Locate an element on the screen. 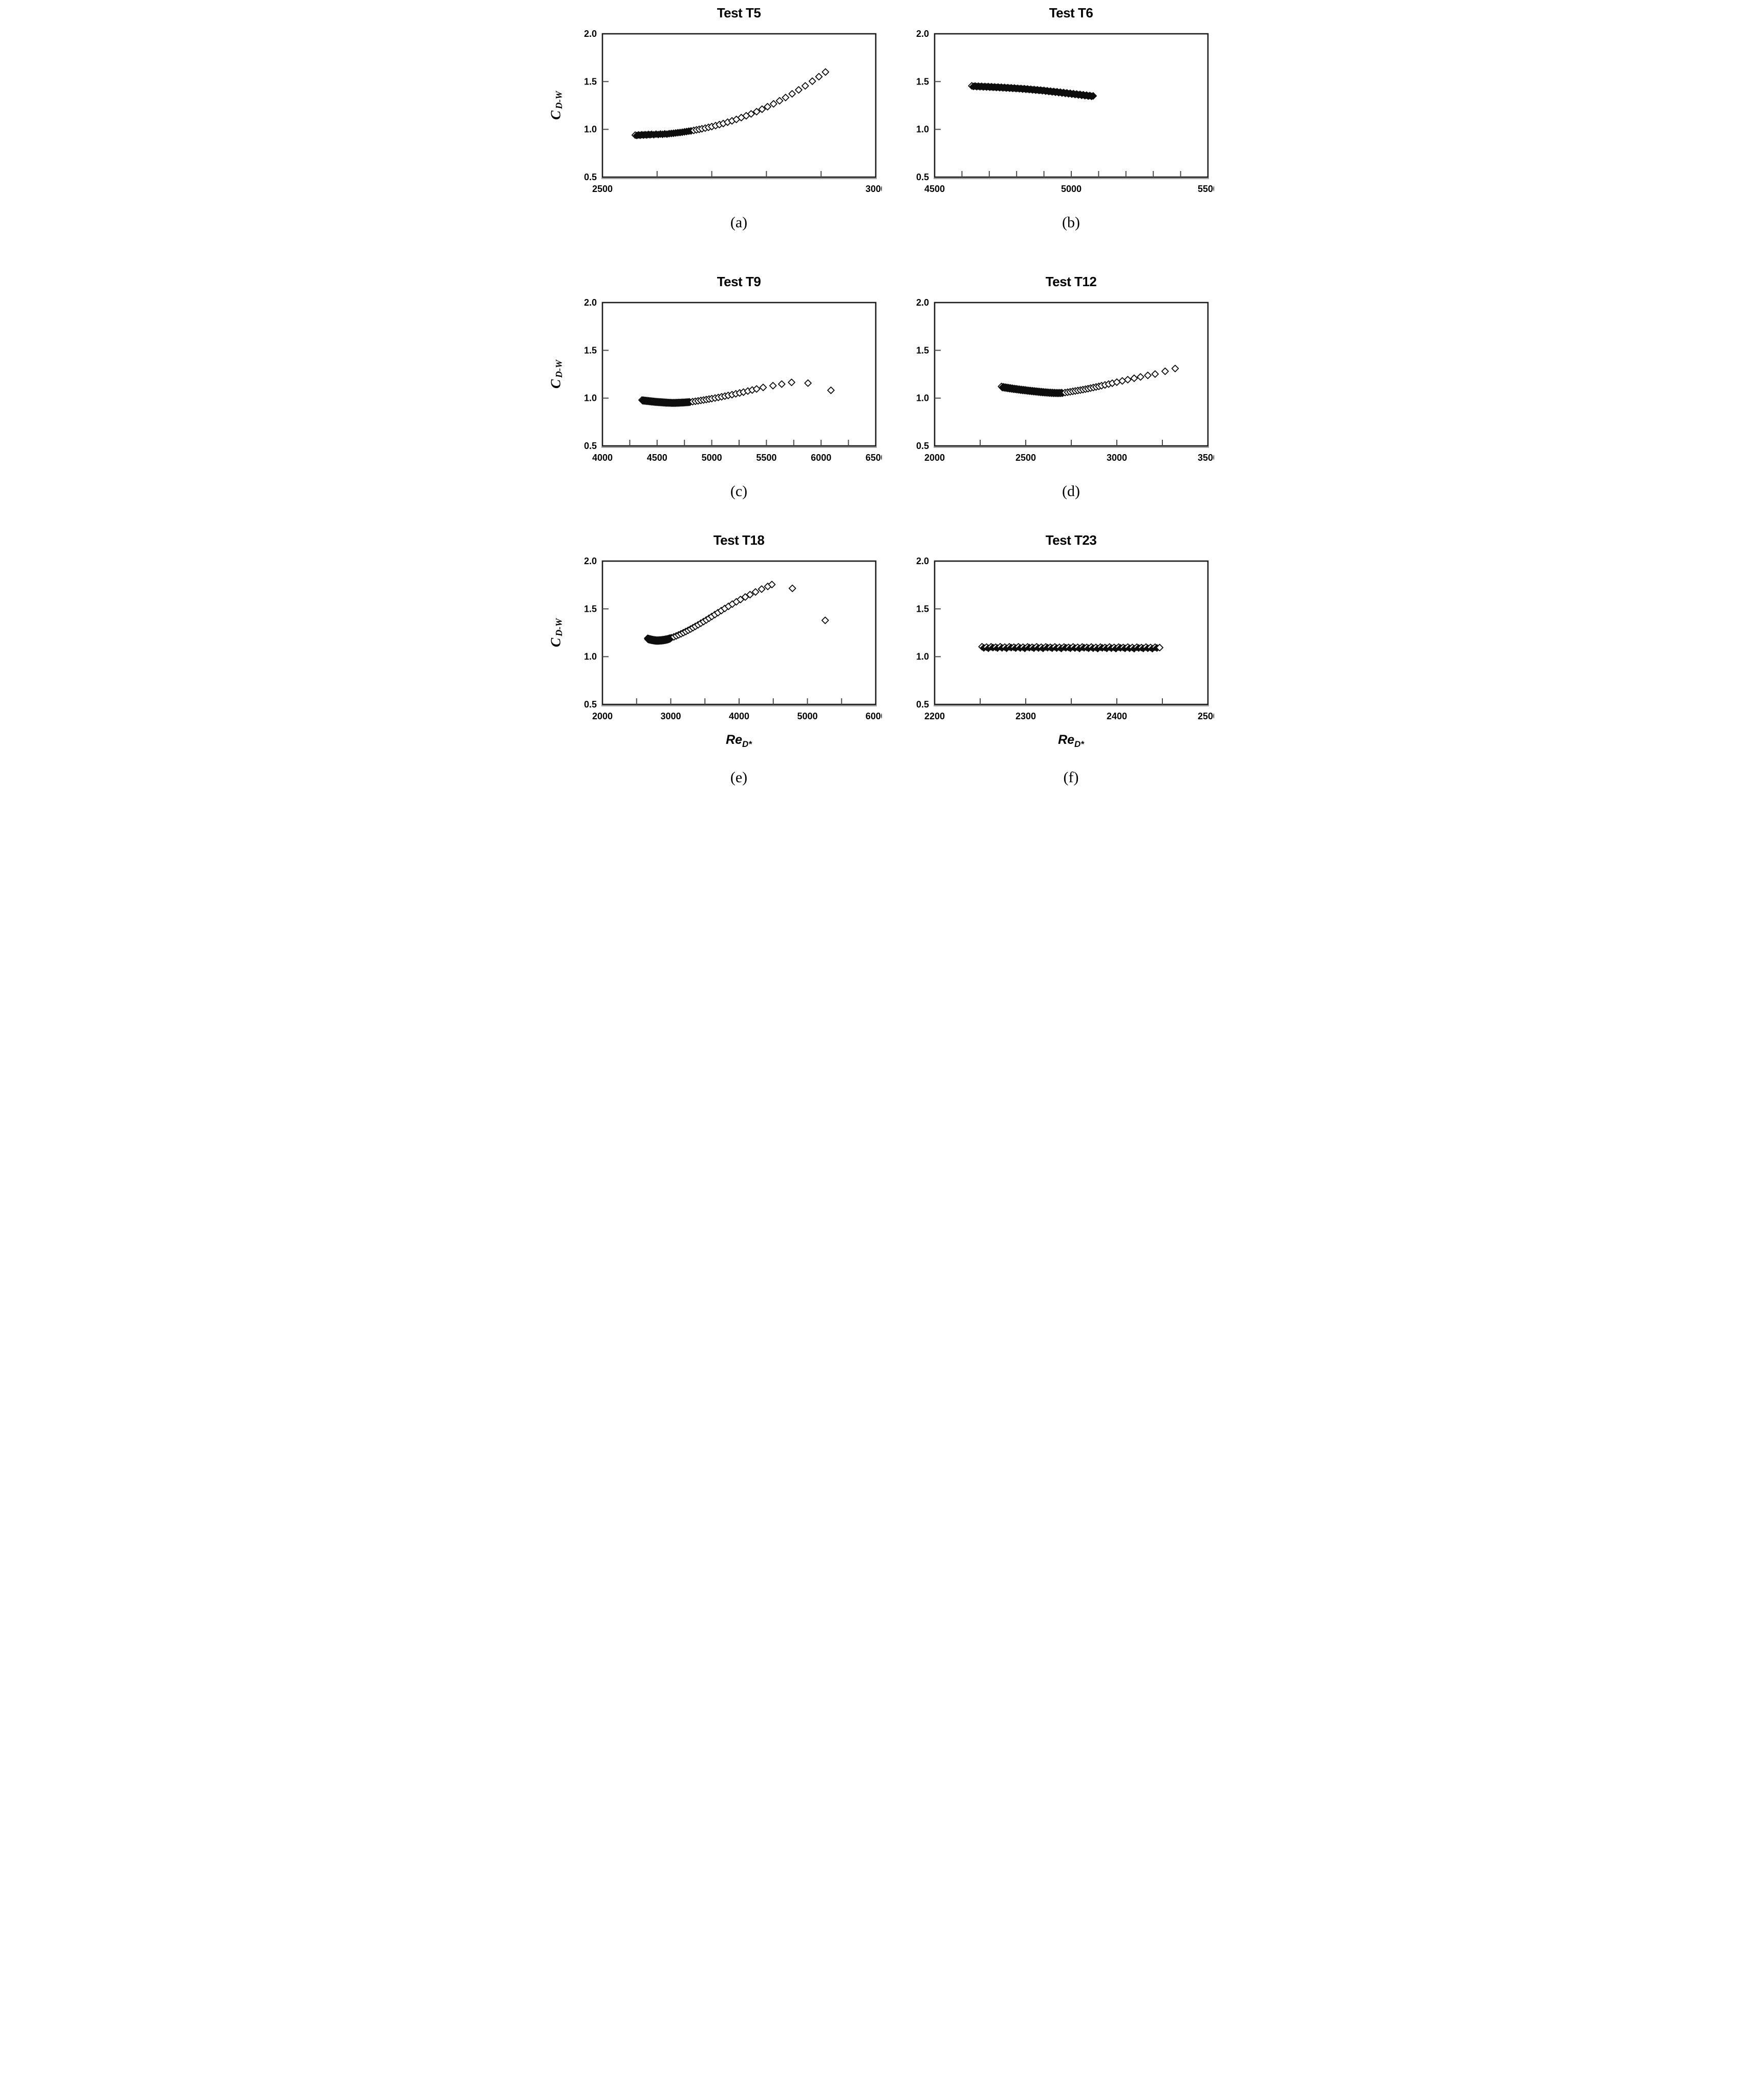 This screenshot has width=1751, height=2100. x-tick-label: 2400 is located at coordinates (1116, 716).